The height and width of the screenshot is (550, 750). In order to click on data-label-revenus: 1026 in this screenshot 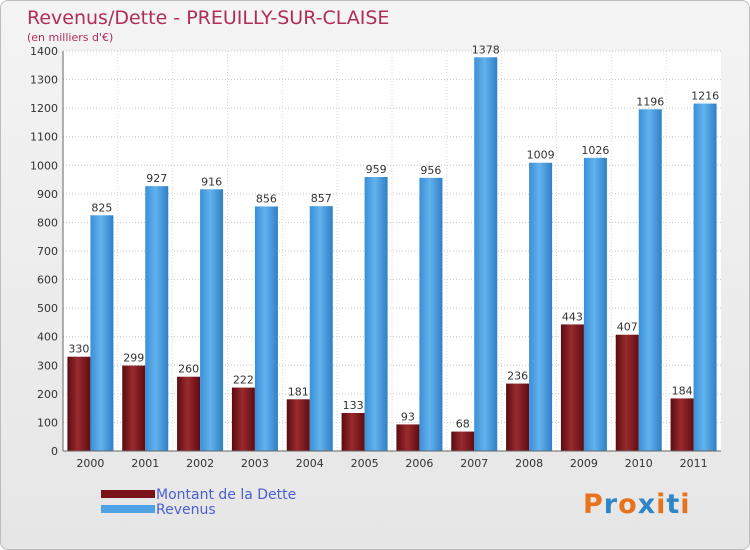, I will do `click(595, 150)`.